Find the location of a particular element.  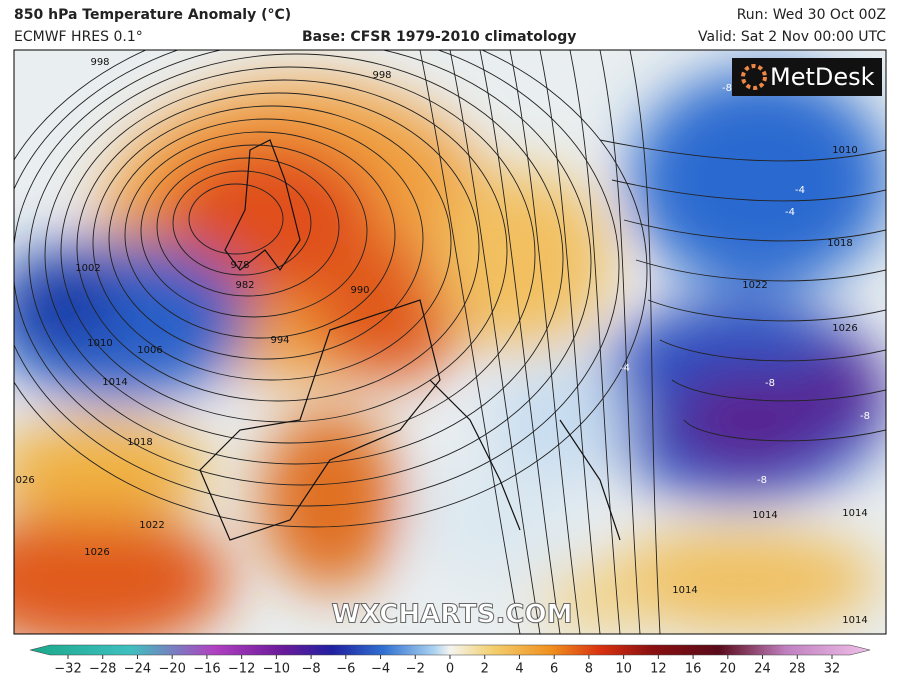

colorbar-label: 8 is located at coordinates (589, 669).